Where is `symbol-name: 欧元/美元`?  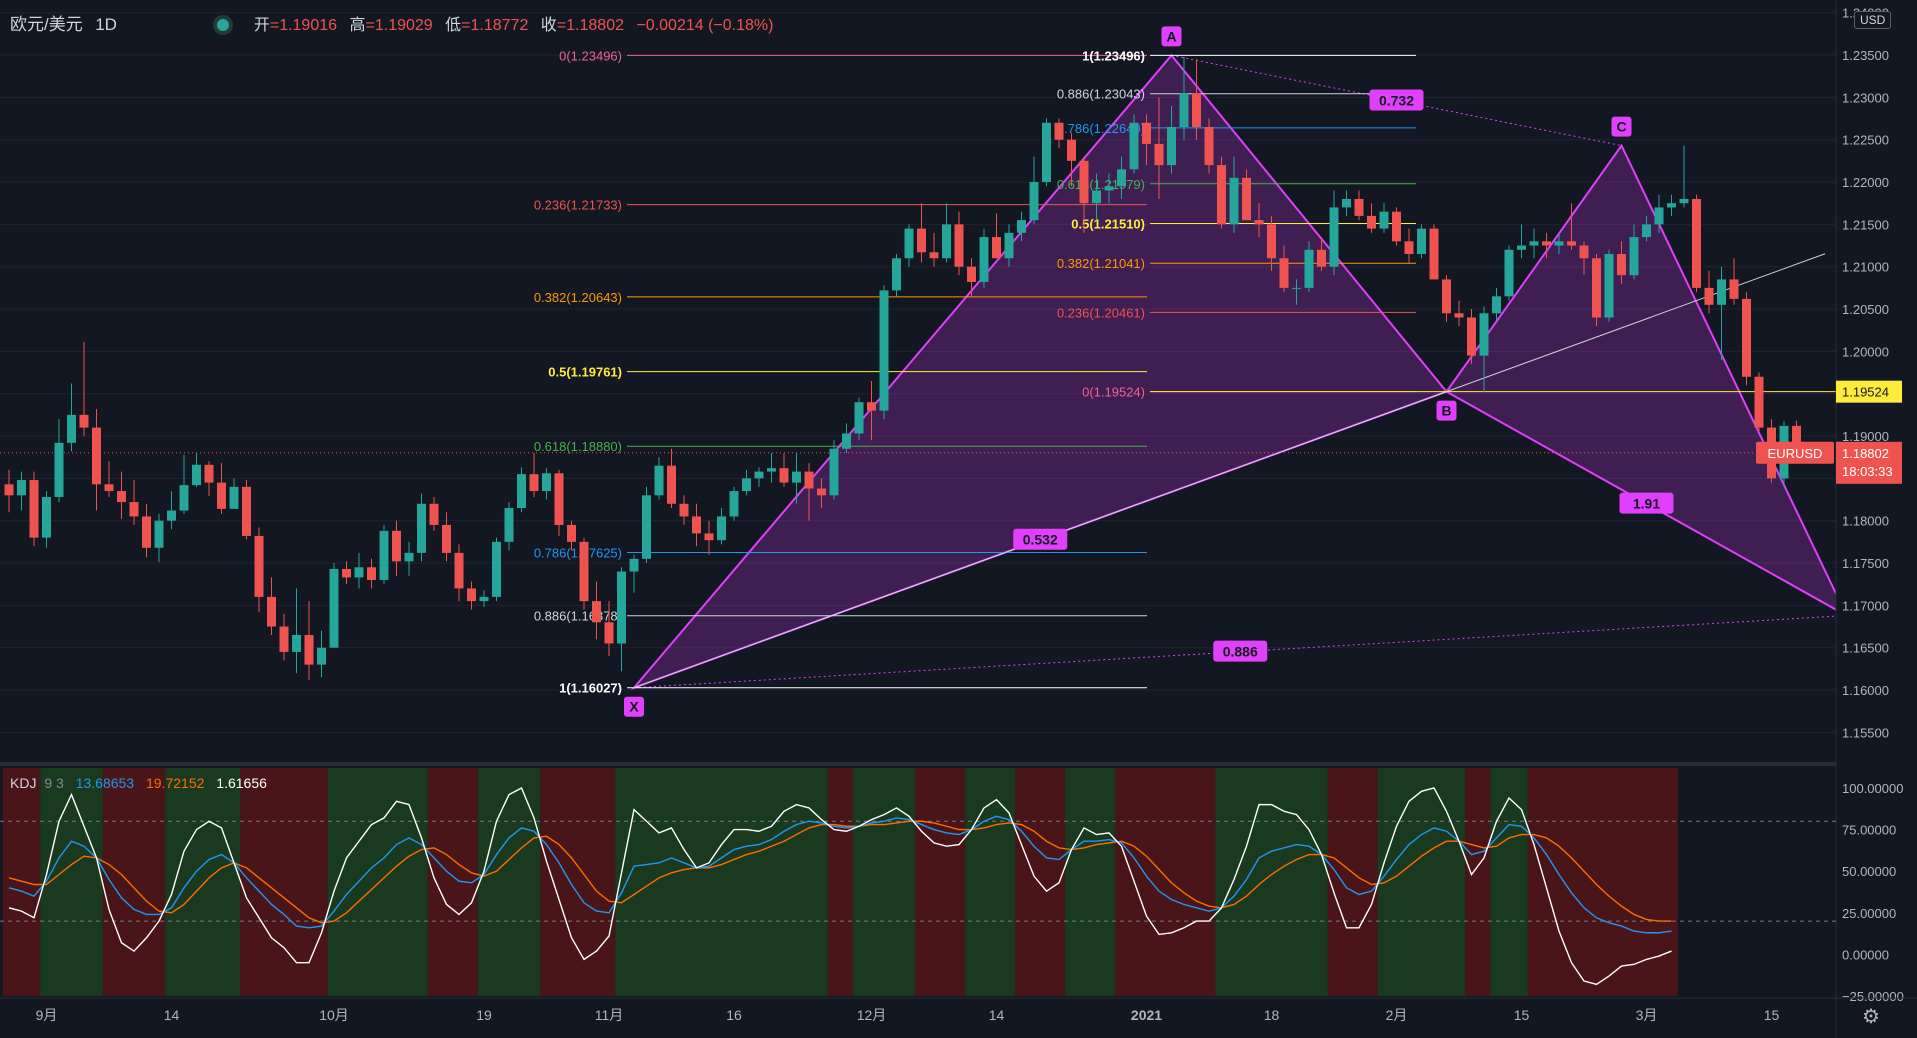
symbol-name: 欧元/美元 is located at coordinates (46, 24).